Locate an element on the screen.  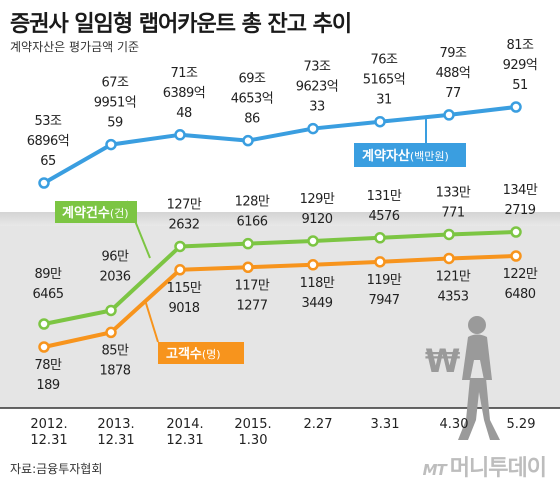
data-label-assets: 67조 9951억 59 is located at coordinates (115, 103).